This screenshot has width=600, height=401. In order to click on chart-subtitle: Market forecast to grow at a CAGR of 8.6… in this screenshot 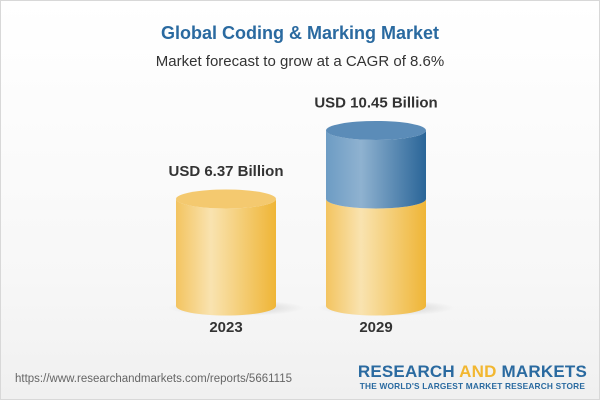, I will do `click(300, 61)`.